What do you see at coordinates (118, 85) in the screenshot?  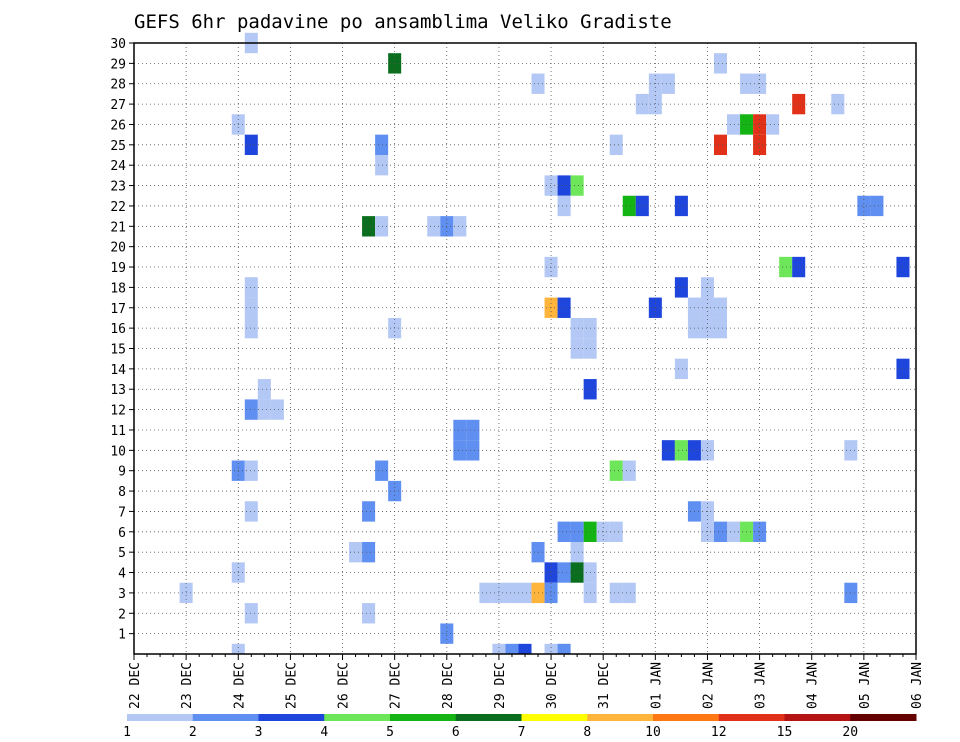 I see `y-tick-label: 28` at bounding box center [118, 85].